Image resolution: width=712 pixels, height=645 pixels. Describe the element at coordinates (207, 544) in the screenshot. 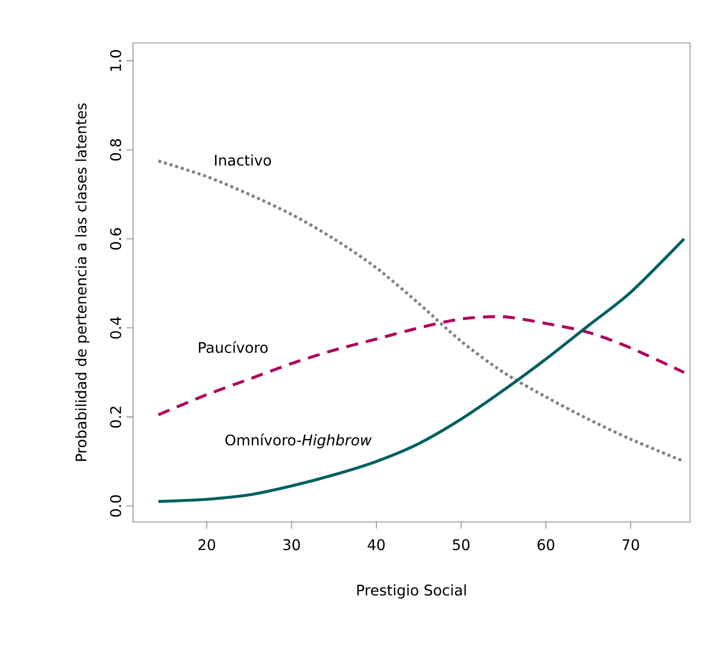

I see `x-tick-label: 20` at that location.